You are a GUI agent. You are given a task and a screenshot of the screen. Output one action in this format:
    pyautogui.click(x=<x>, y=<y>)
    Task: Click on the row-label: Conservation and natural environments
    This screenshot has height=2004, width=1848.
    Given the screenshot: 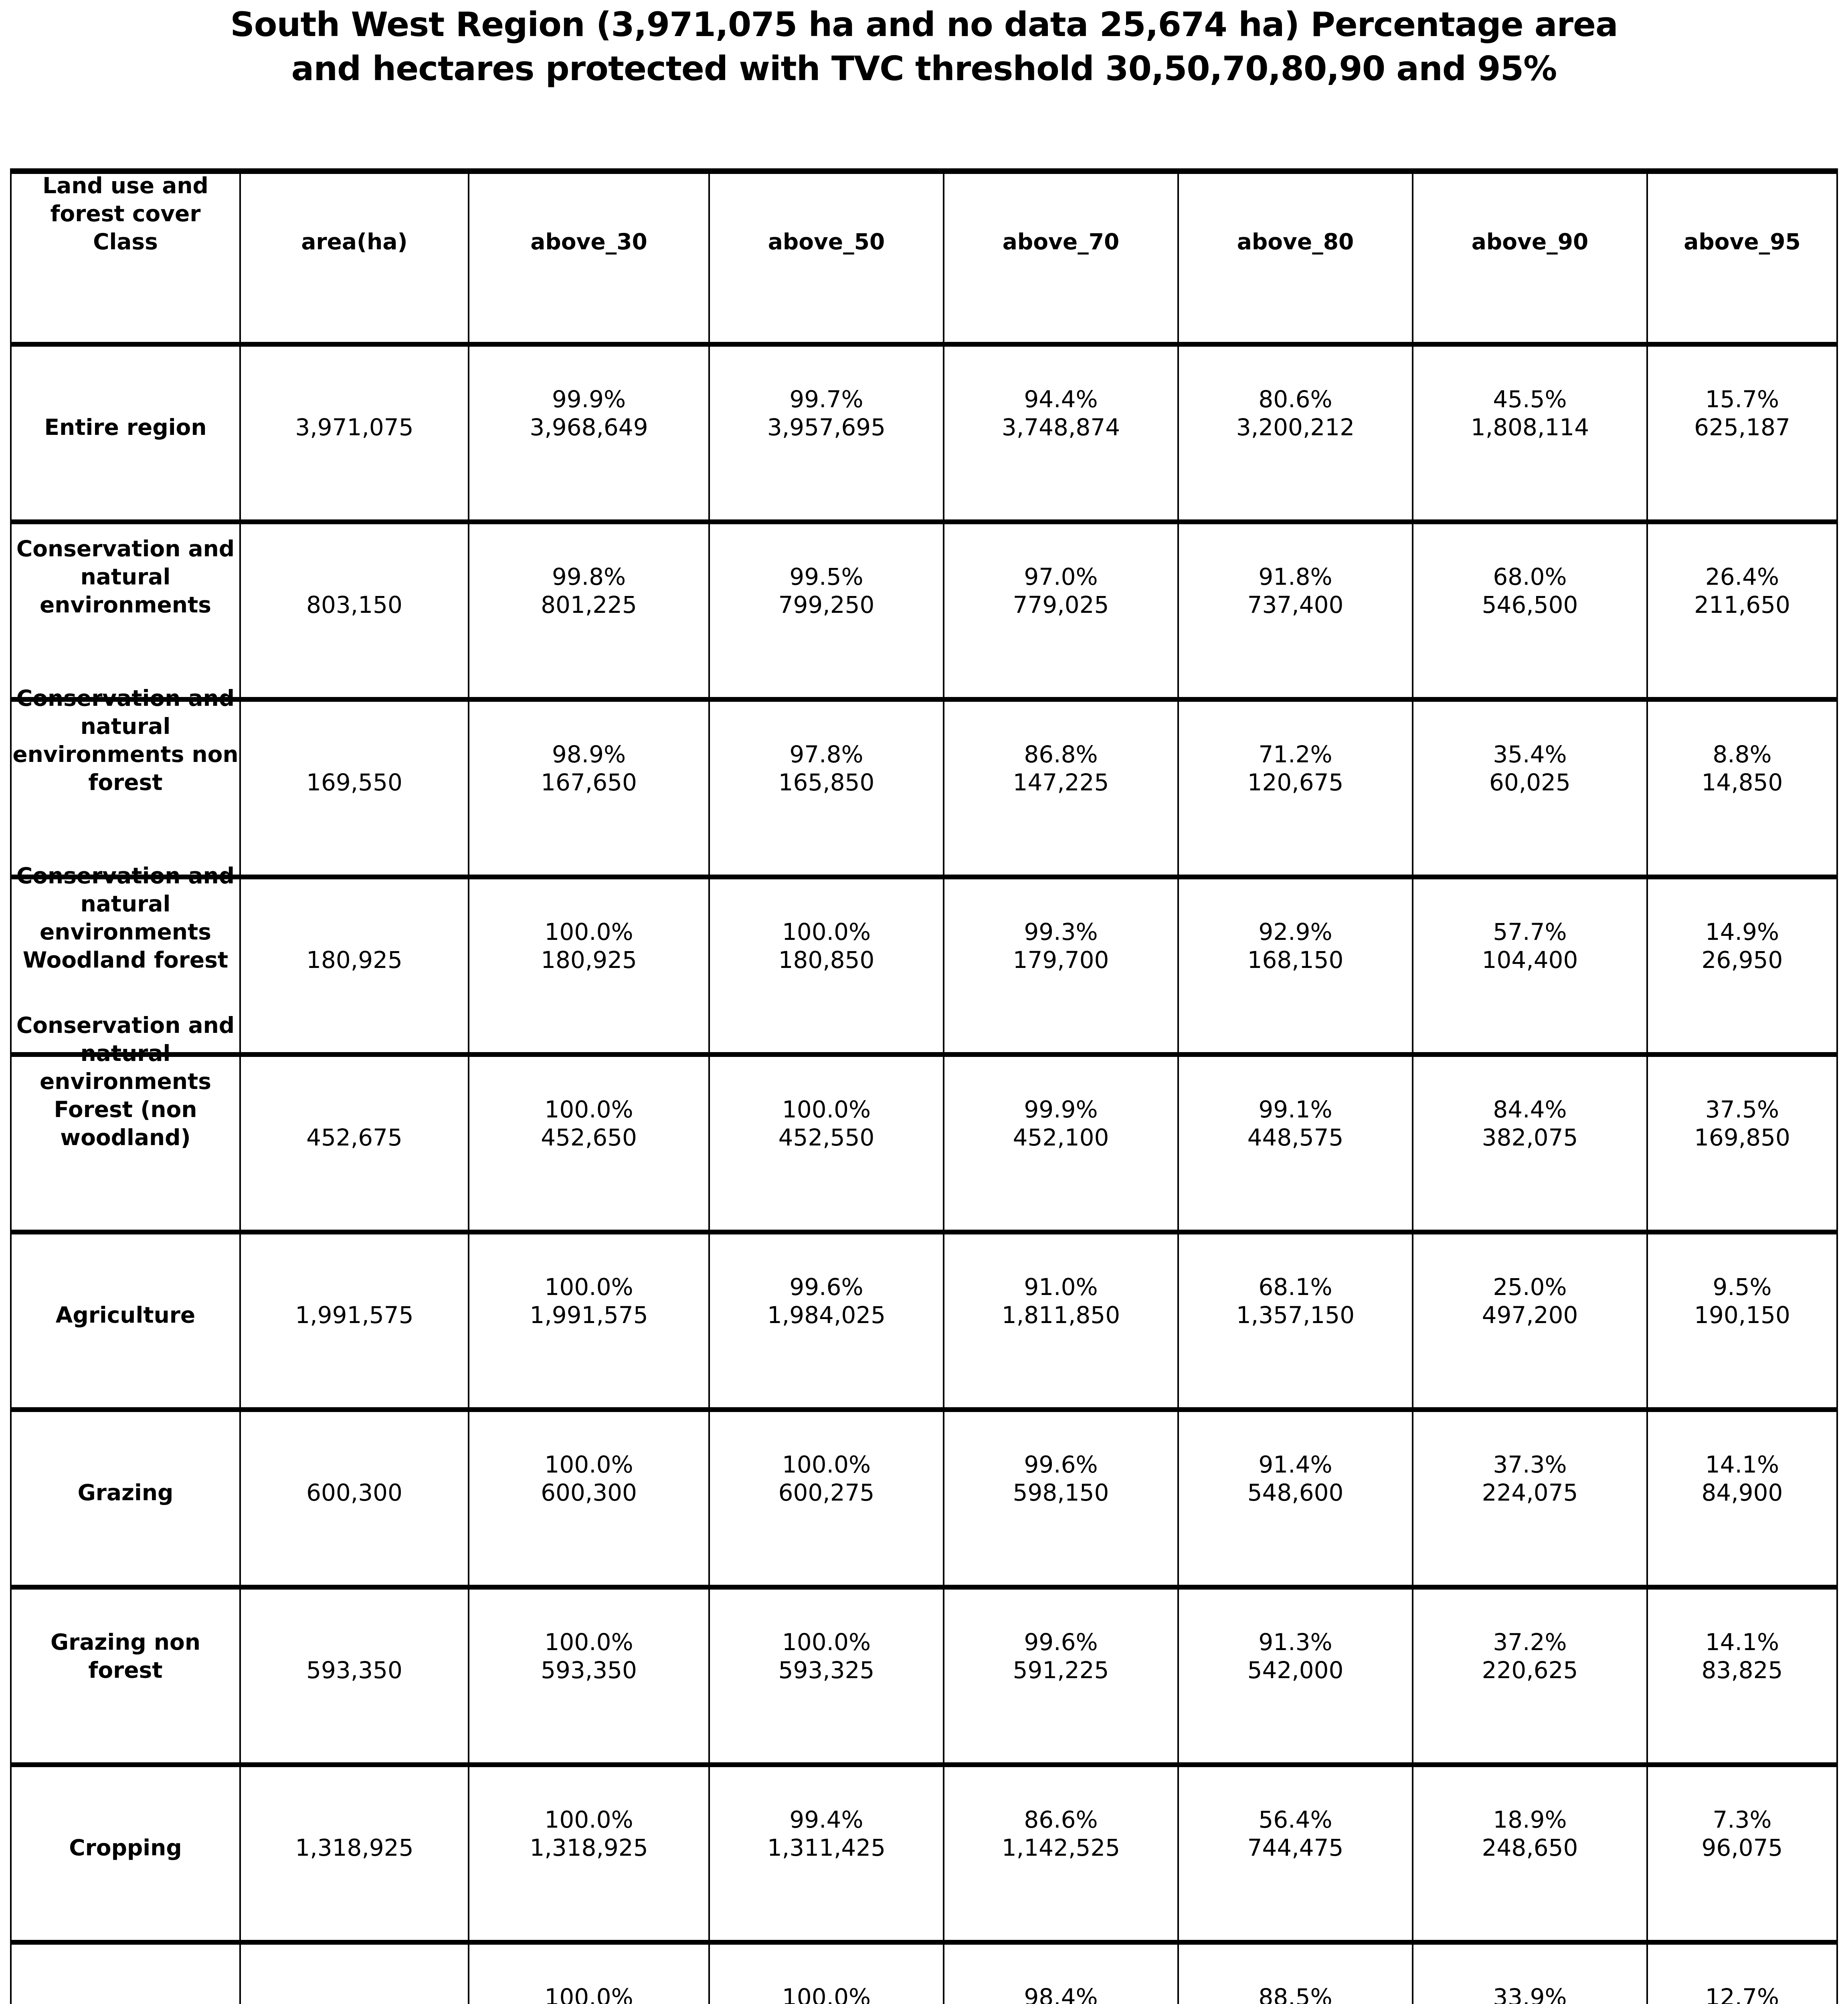 What is the action you would take?
    pyautogui.click(x=125, y=577)
    